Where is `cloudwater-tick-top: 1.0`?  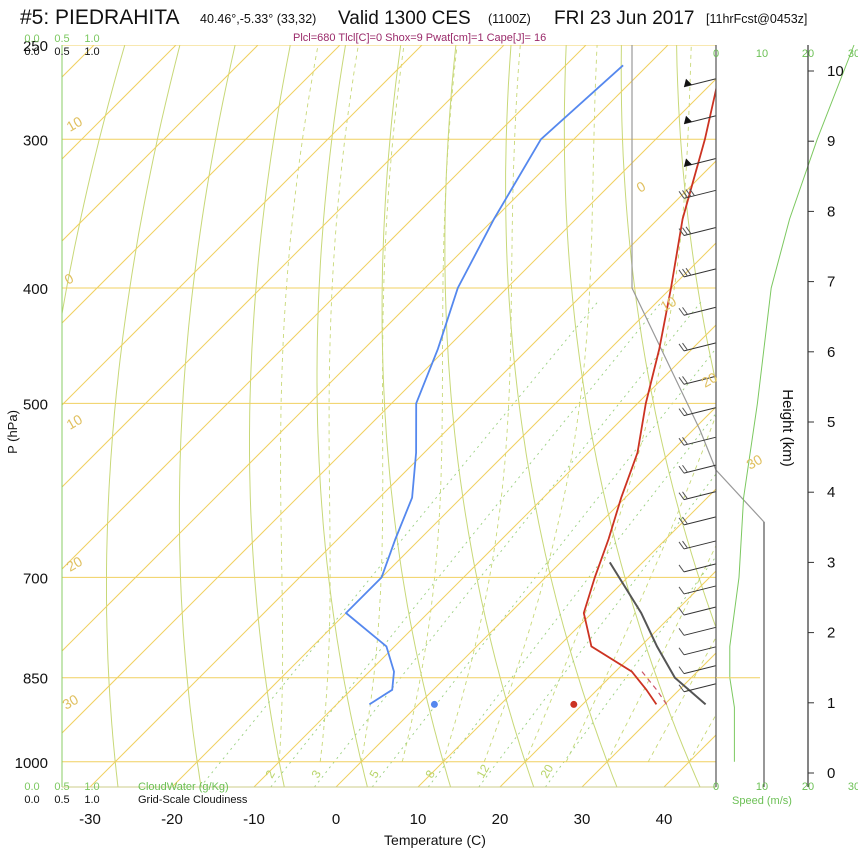
cloudwater-tick-top: 1.0 is located at coordinates (91, 39).